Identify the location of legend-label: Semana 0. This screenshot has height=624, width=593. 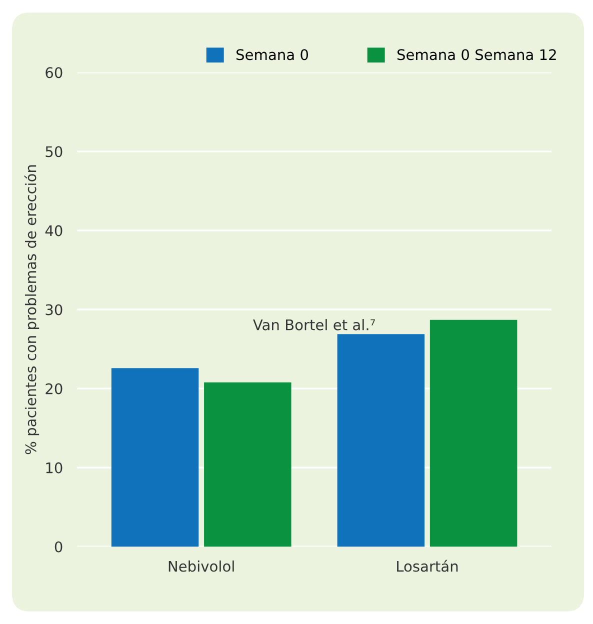
(272, 54).